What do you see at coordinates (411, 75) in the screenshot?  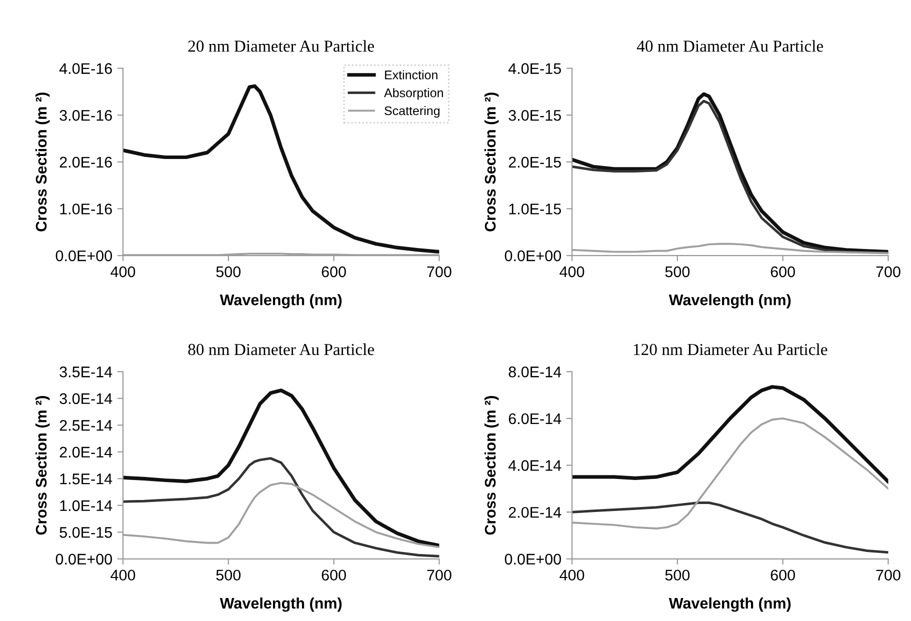 I see `legend-label: Extinction` at bounding box center [411, 75].